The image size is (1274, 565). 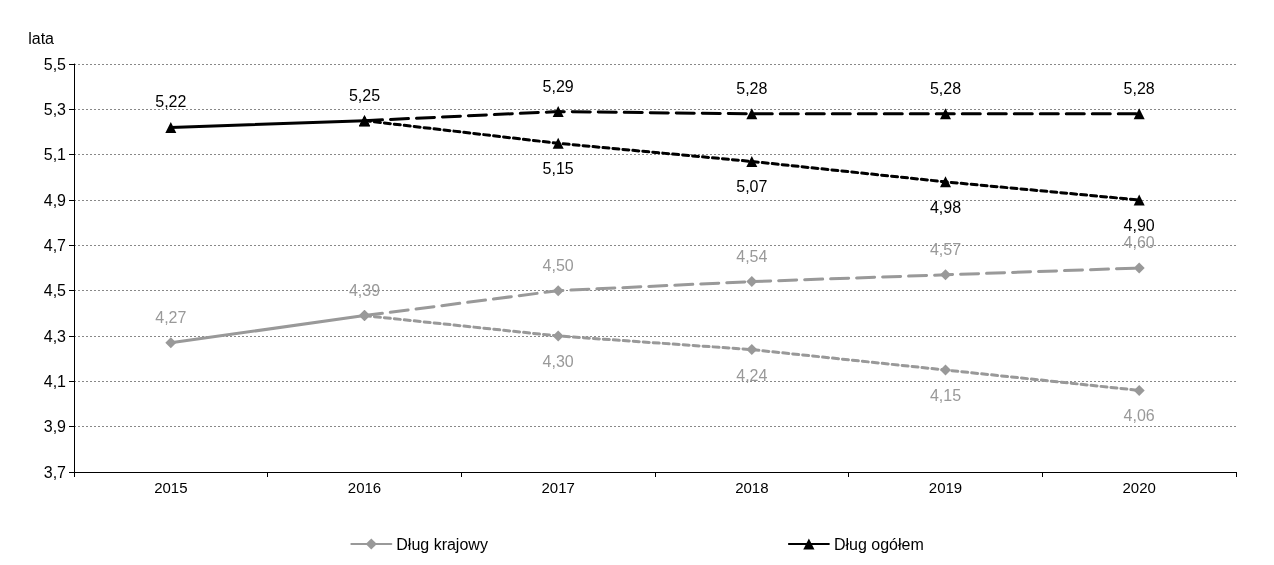 I want to click on x-tick-label: 2020, so click(x=1139, y=487).